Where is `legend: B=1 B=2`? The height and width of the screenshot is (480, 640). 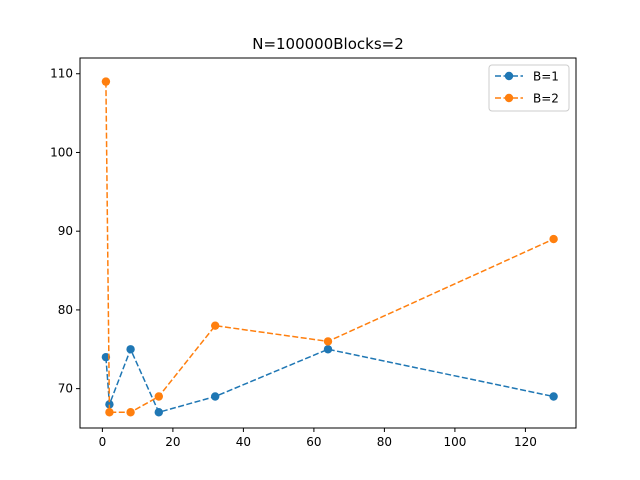
legend: B=1 B=2 is located at coordinates (529, 88).